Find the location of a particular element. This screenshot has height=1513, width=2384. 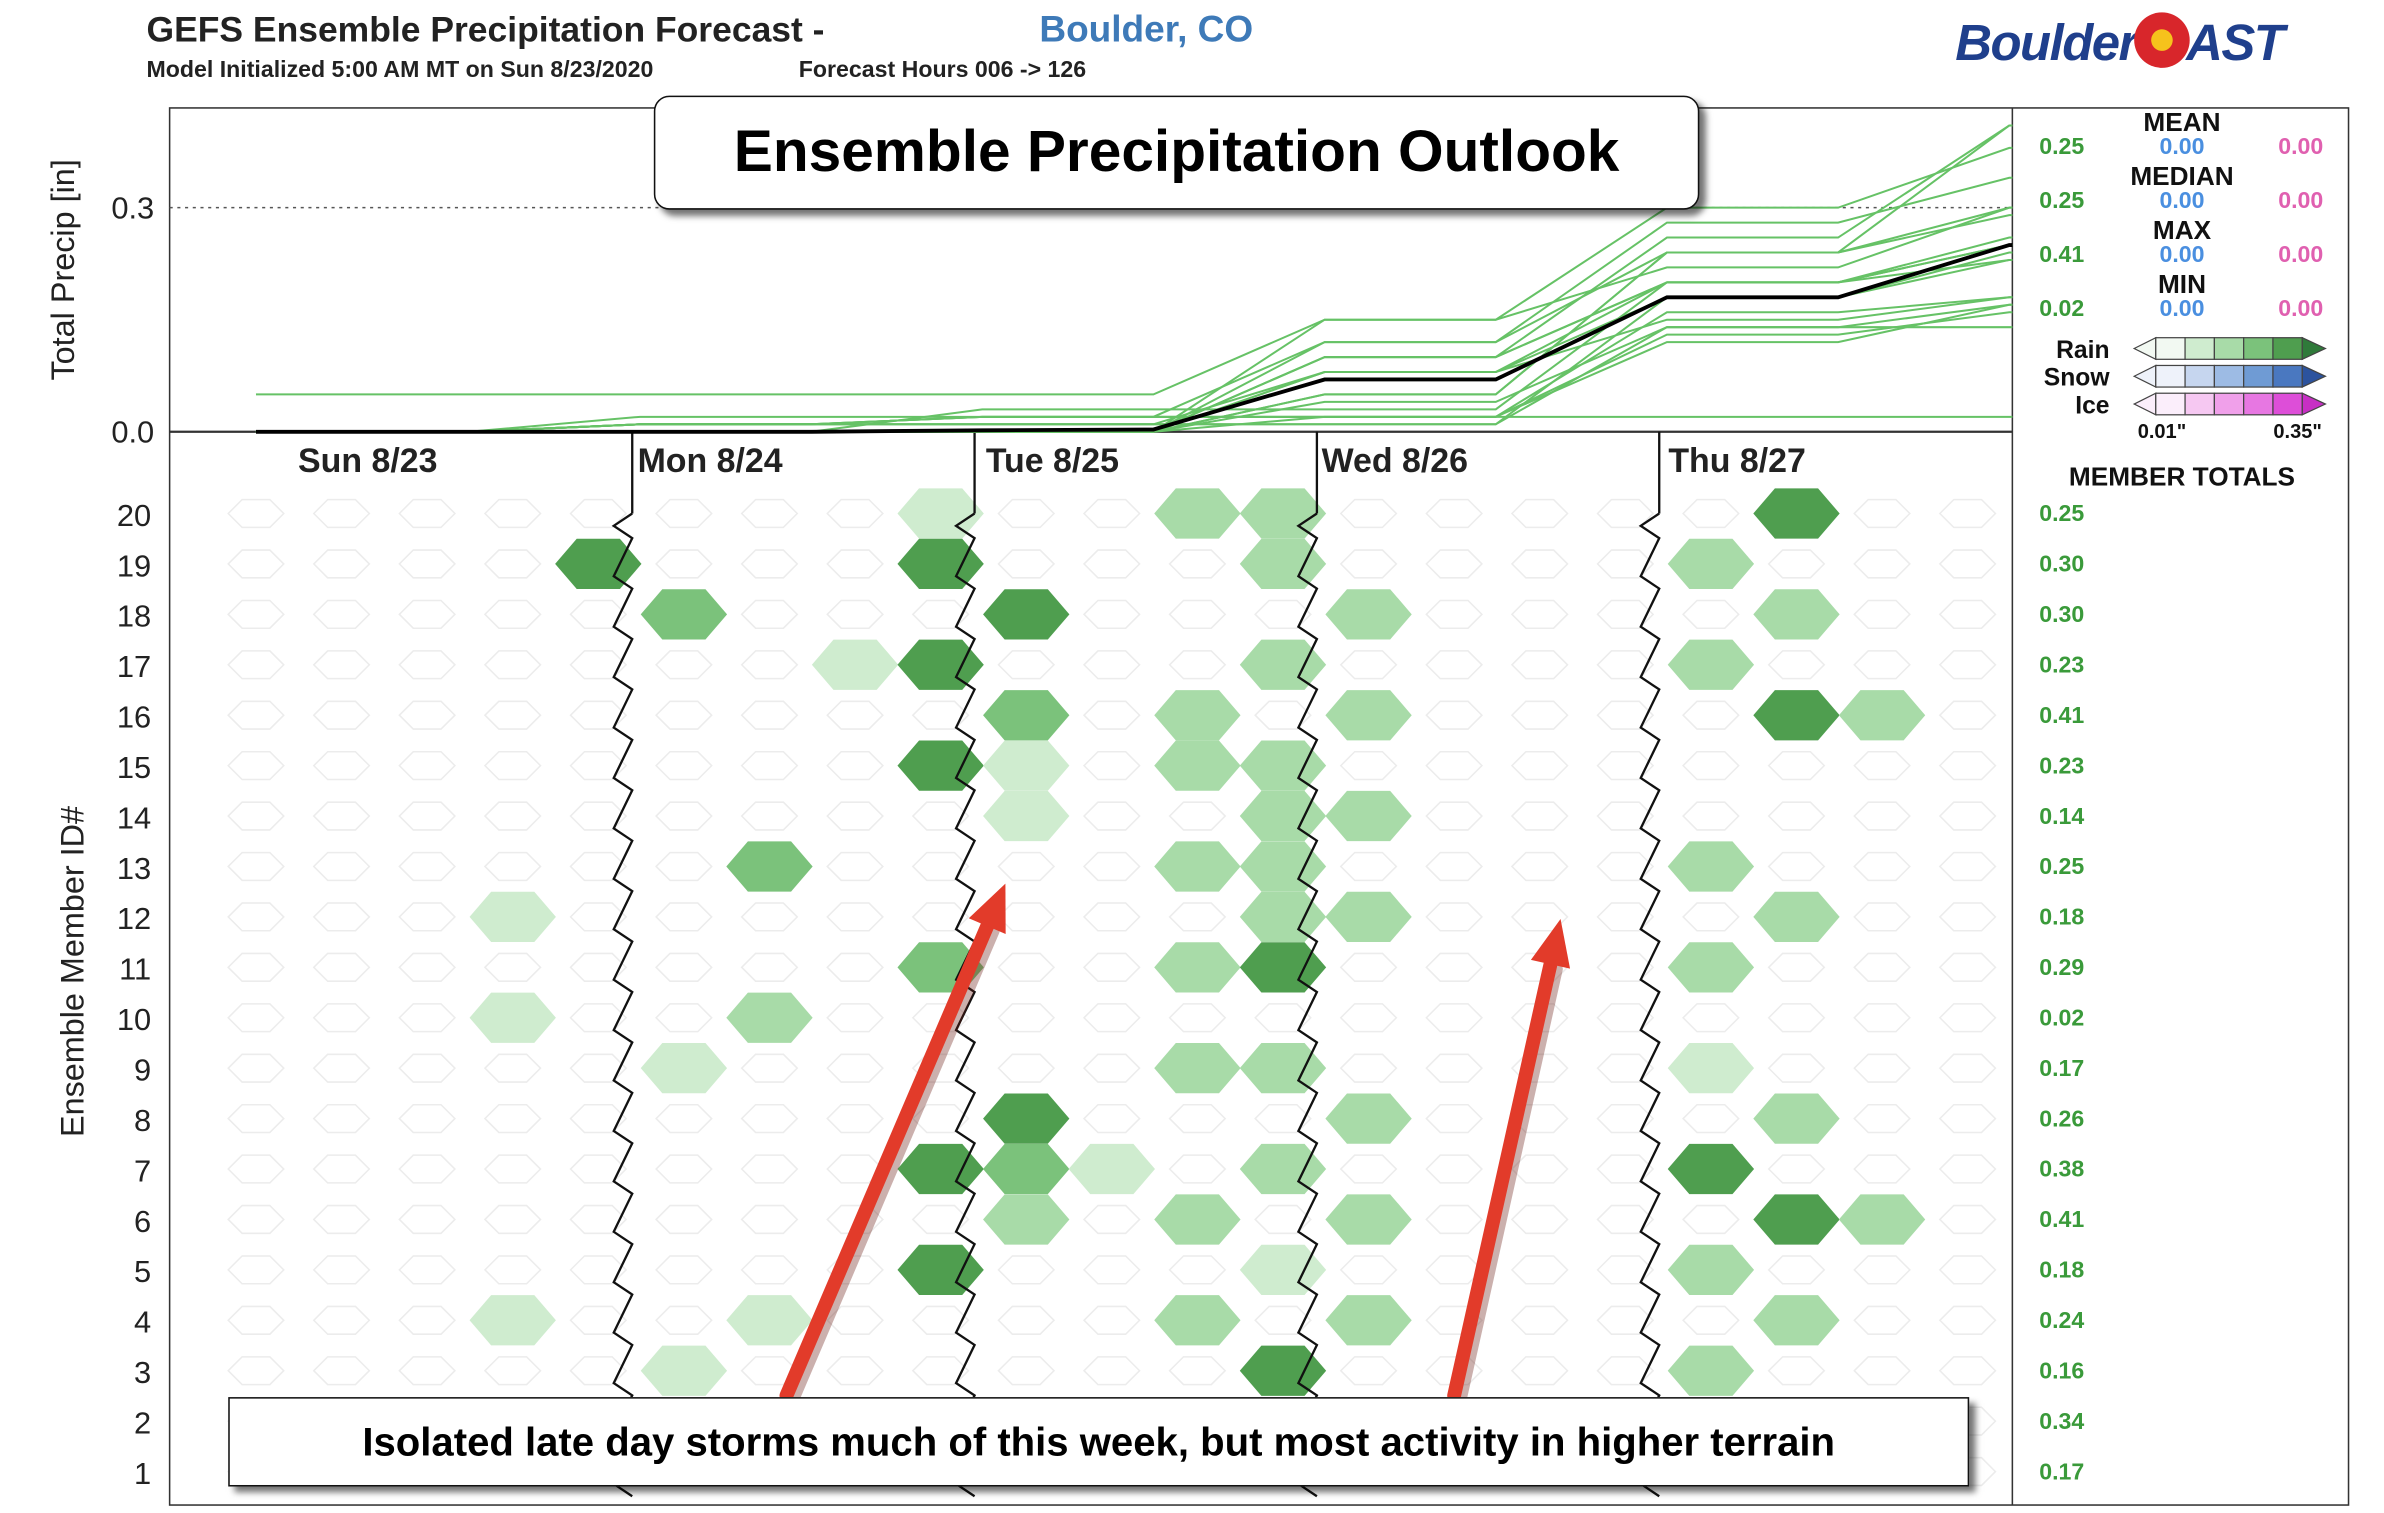

member-total-value: 0.02 is located at coordinates (2061, 1017).